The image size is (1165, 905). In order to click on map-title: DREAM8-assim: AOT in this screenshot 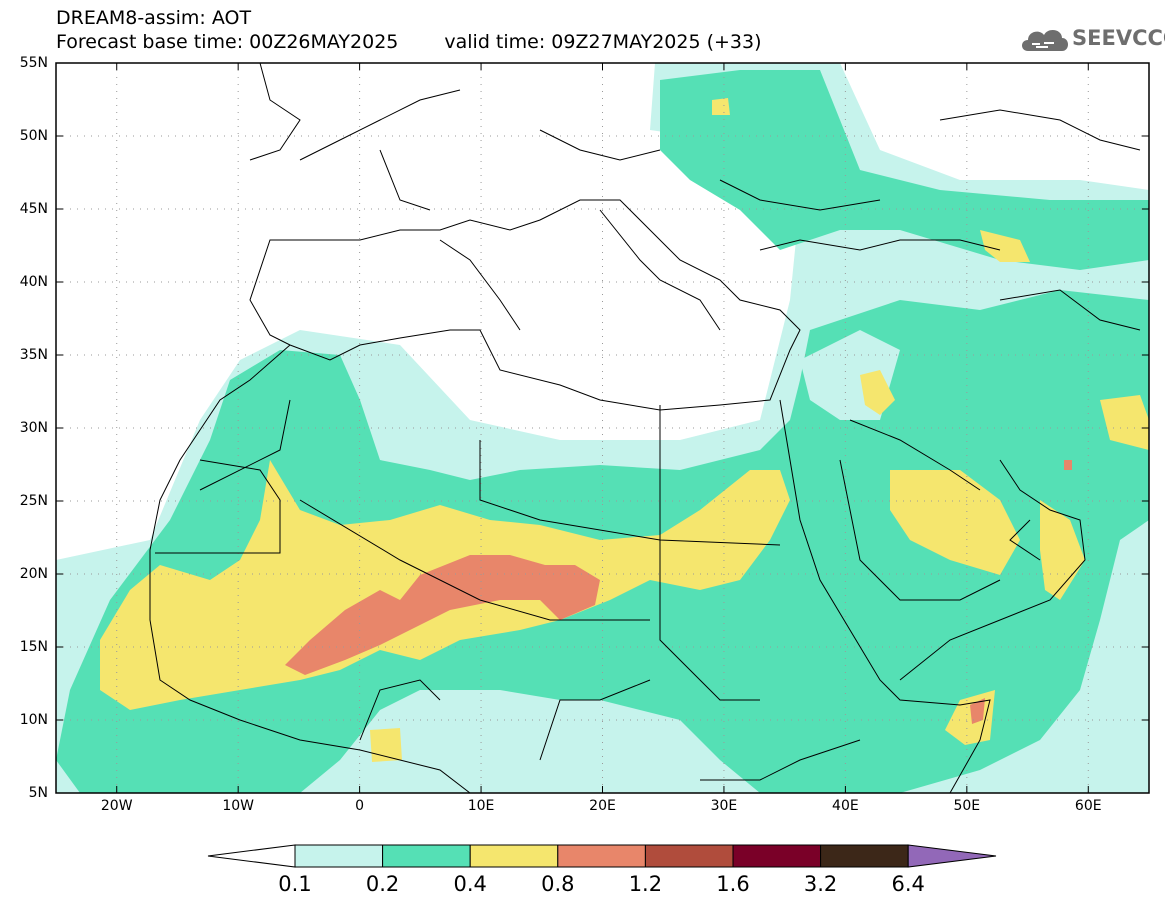, I will do `click(154, 18)`.